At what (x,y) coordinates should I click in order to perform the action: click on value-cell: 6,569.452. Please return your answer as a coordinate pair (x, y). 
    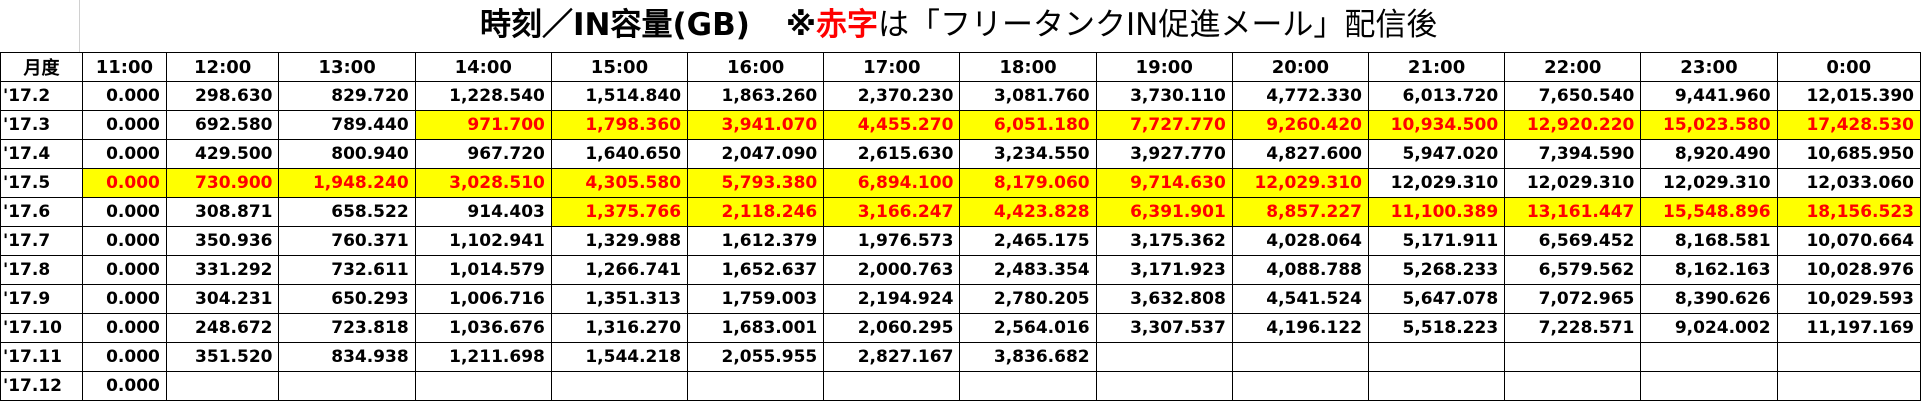
    Looking at the image, I should click on (1573, 241).